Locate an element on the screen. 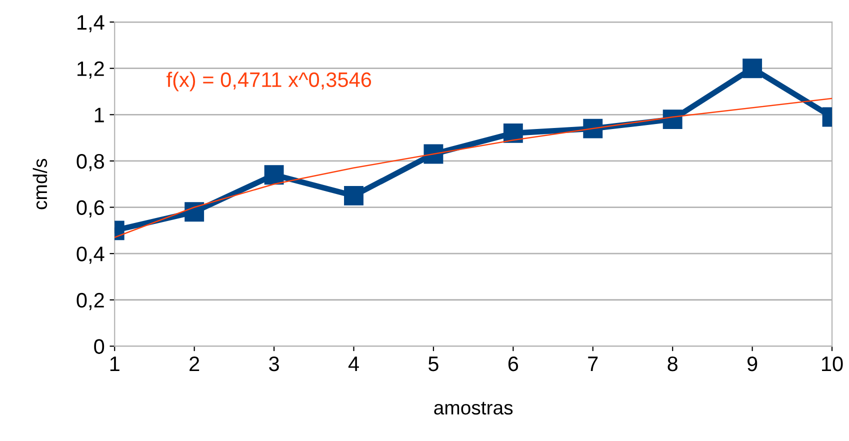 The image size is (849, 441). y-tick-label: 0,6 is located at coordinates (90, 209).